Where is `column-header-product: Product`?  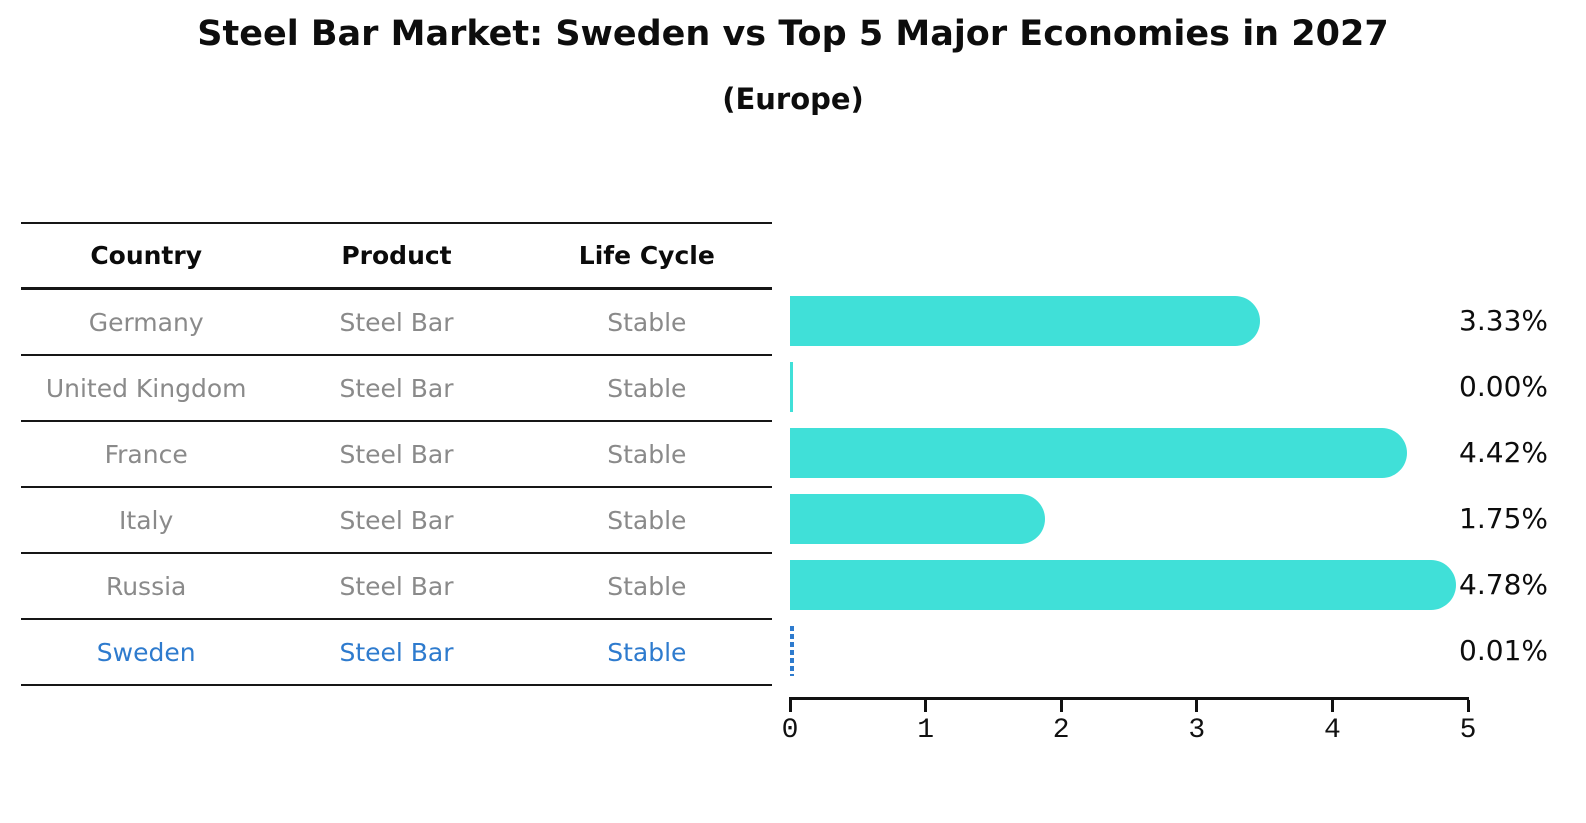
column-header-product: Product is located at coordinates (396, 255).